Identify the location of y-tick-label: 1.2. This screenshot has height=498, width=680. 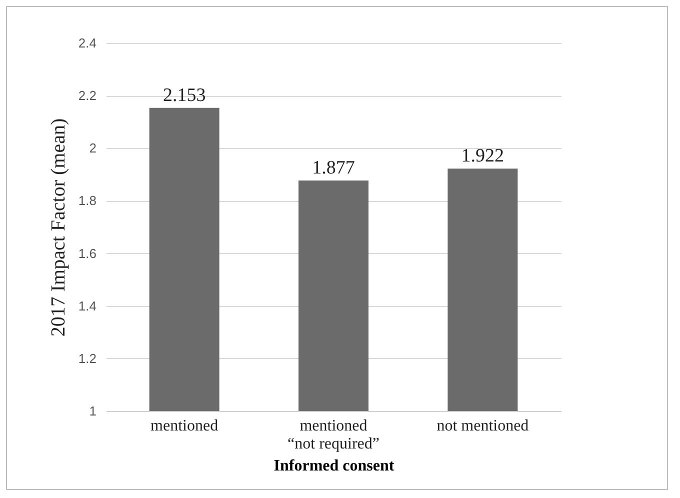
(87, 358).